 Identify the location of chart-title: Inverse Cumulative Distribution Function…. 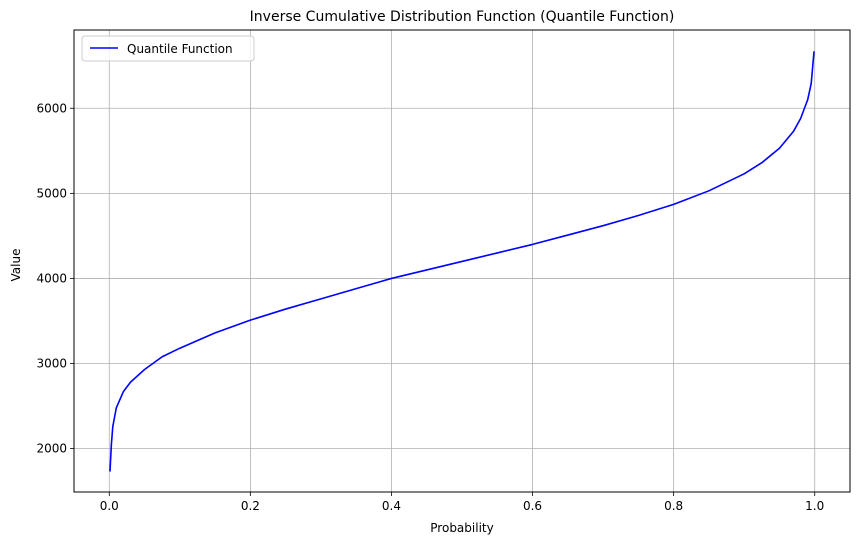
(462, 17).